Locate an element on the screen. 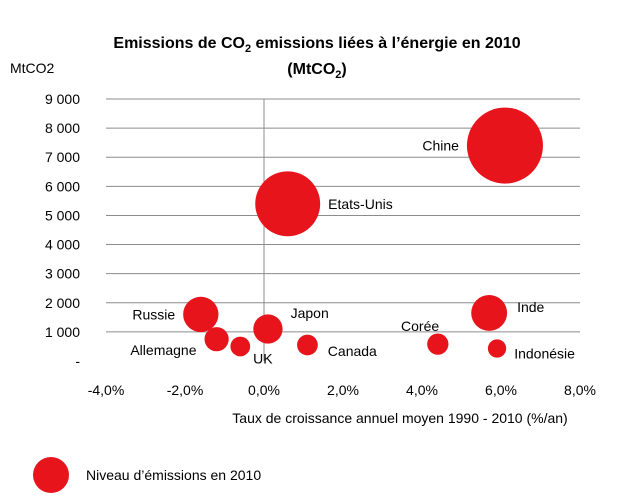  bubble-label: Russie is located at coordinates (153, 314).